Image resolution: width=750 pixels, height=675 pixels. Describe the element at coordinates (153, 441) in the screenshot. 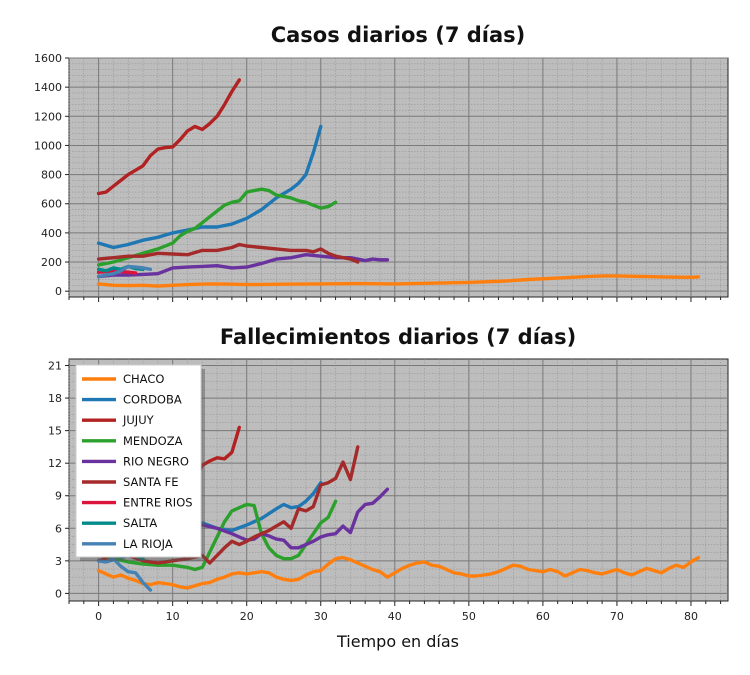

I see `legend-label: MENDOZA` at that location.